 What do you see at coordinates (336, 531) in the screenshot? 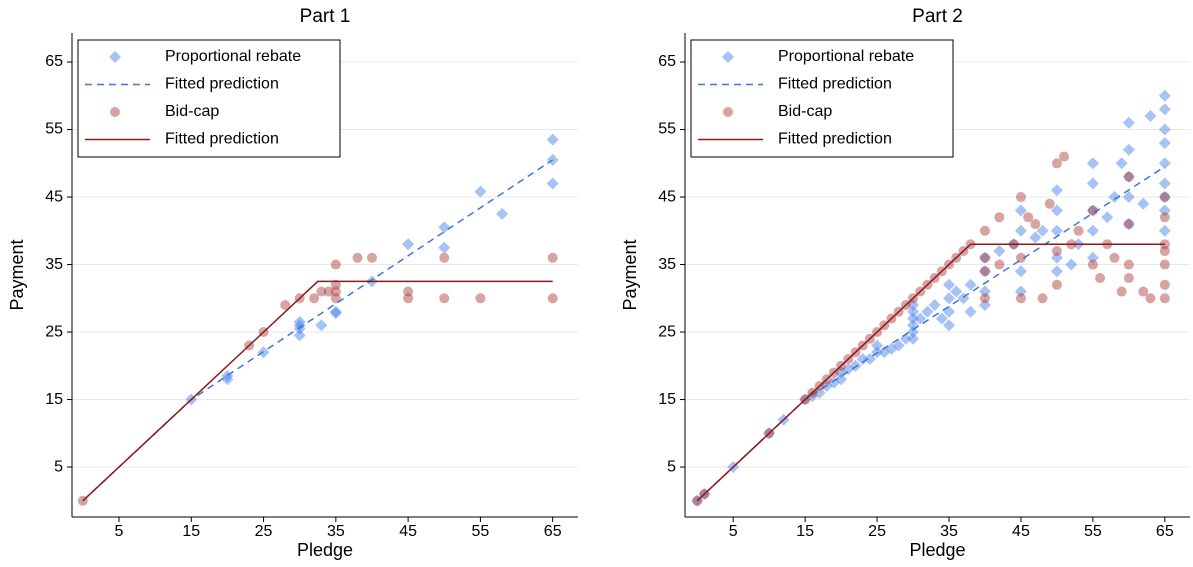
I see `x-tick-label: 35` at bounding box center [336, 531].